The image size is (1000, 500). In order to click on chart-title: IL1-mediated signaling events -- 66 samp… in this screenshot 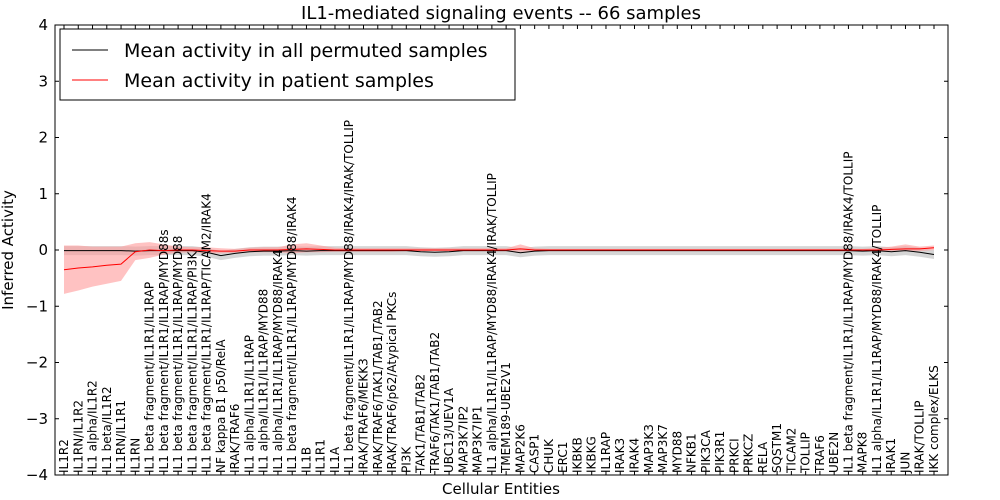, I will do `click(501, 13)`.